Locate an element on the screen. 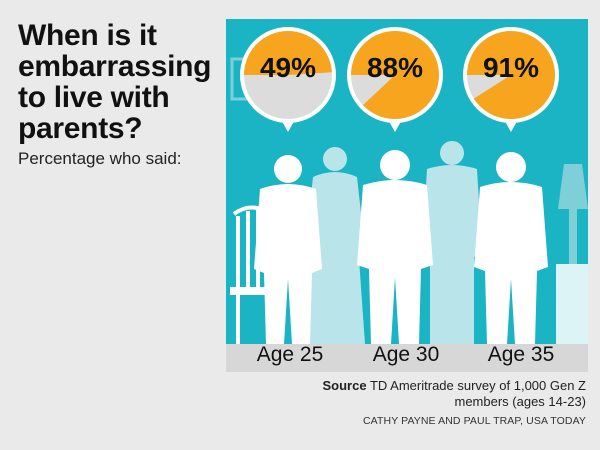 This screenshot has width=600, height=450. pie-label-age-30: 88% is located at coordinates (395, 67).